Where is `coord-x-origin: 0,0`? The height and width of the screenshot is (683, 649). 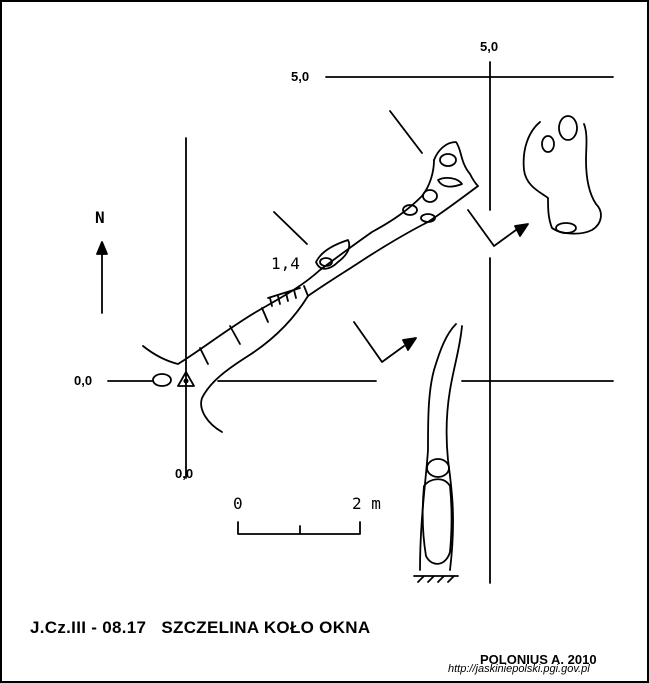 coord-x-origin: 0,0 is located at coordinates (83, 380).